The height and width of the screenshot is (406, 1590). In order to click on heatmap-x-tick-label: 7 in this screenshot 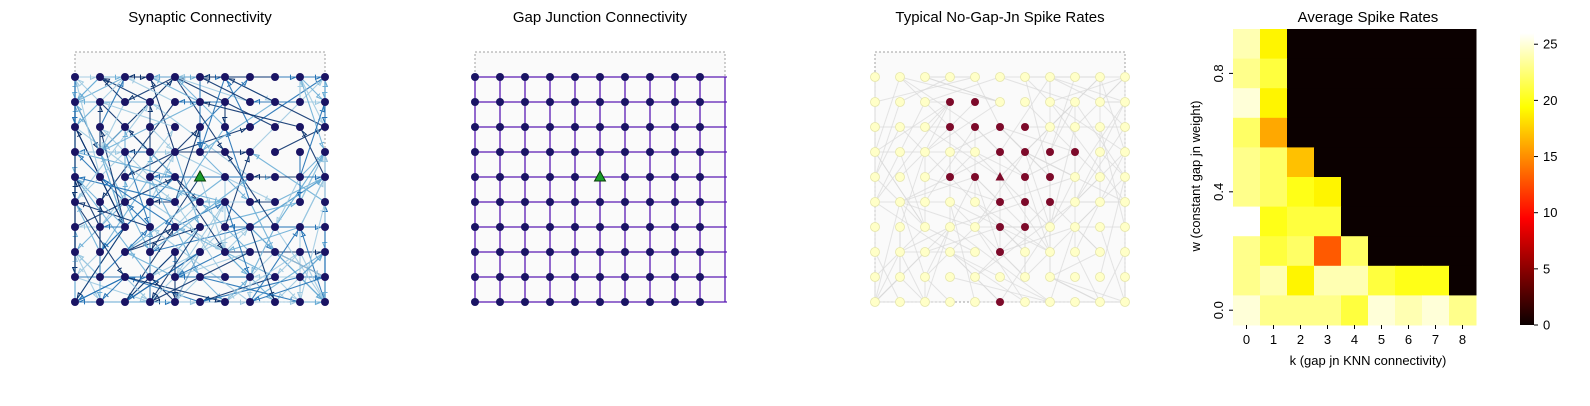, I will do `click(1435, 339)`.